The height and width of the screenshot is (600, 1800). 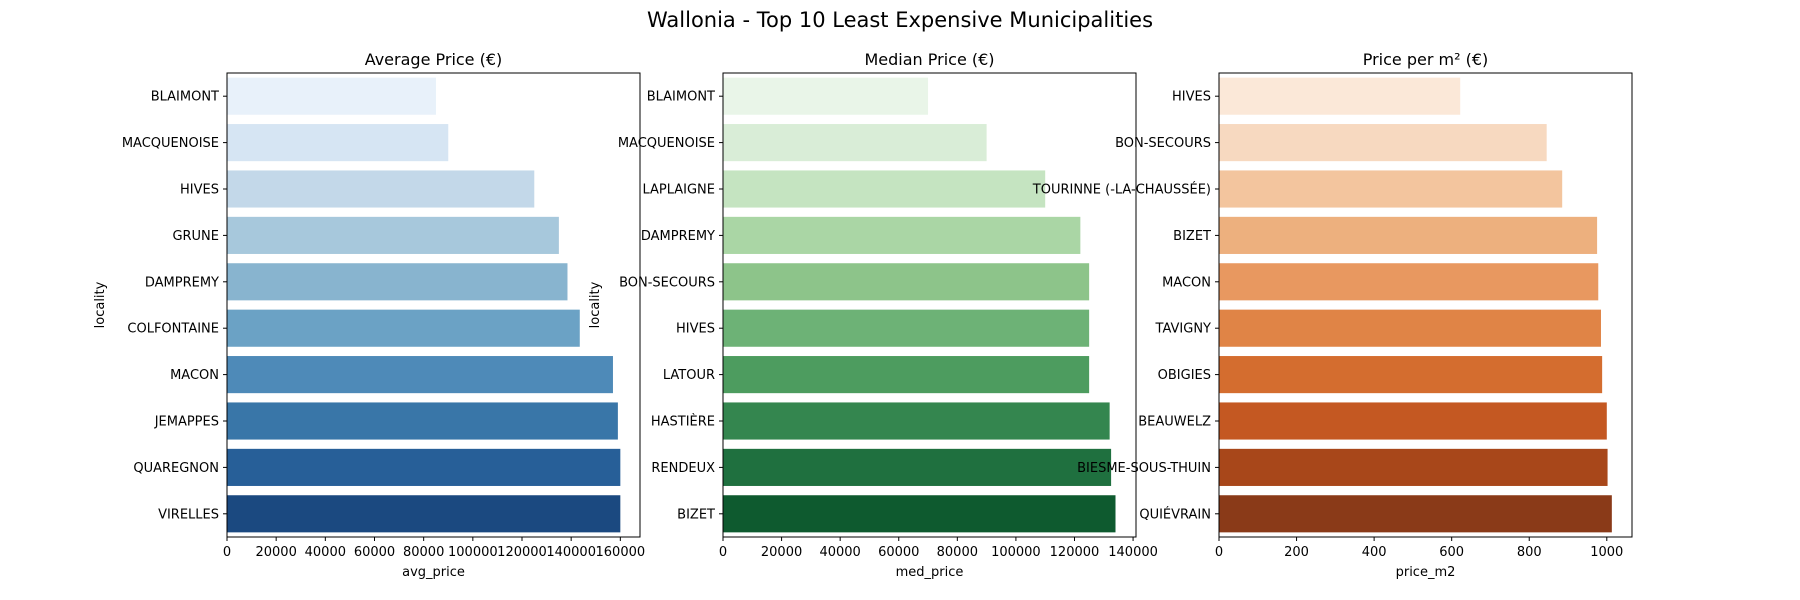 What do you see at coordinates (195, 236) in the screenshot?
I see `y-tick-label: GRUNE` at bounding box center [195, 236].